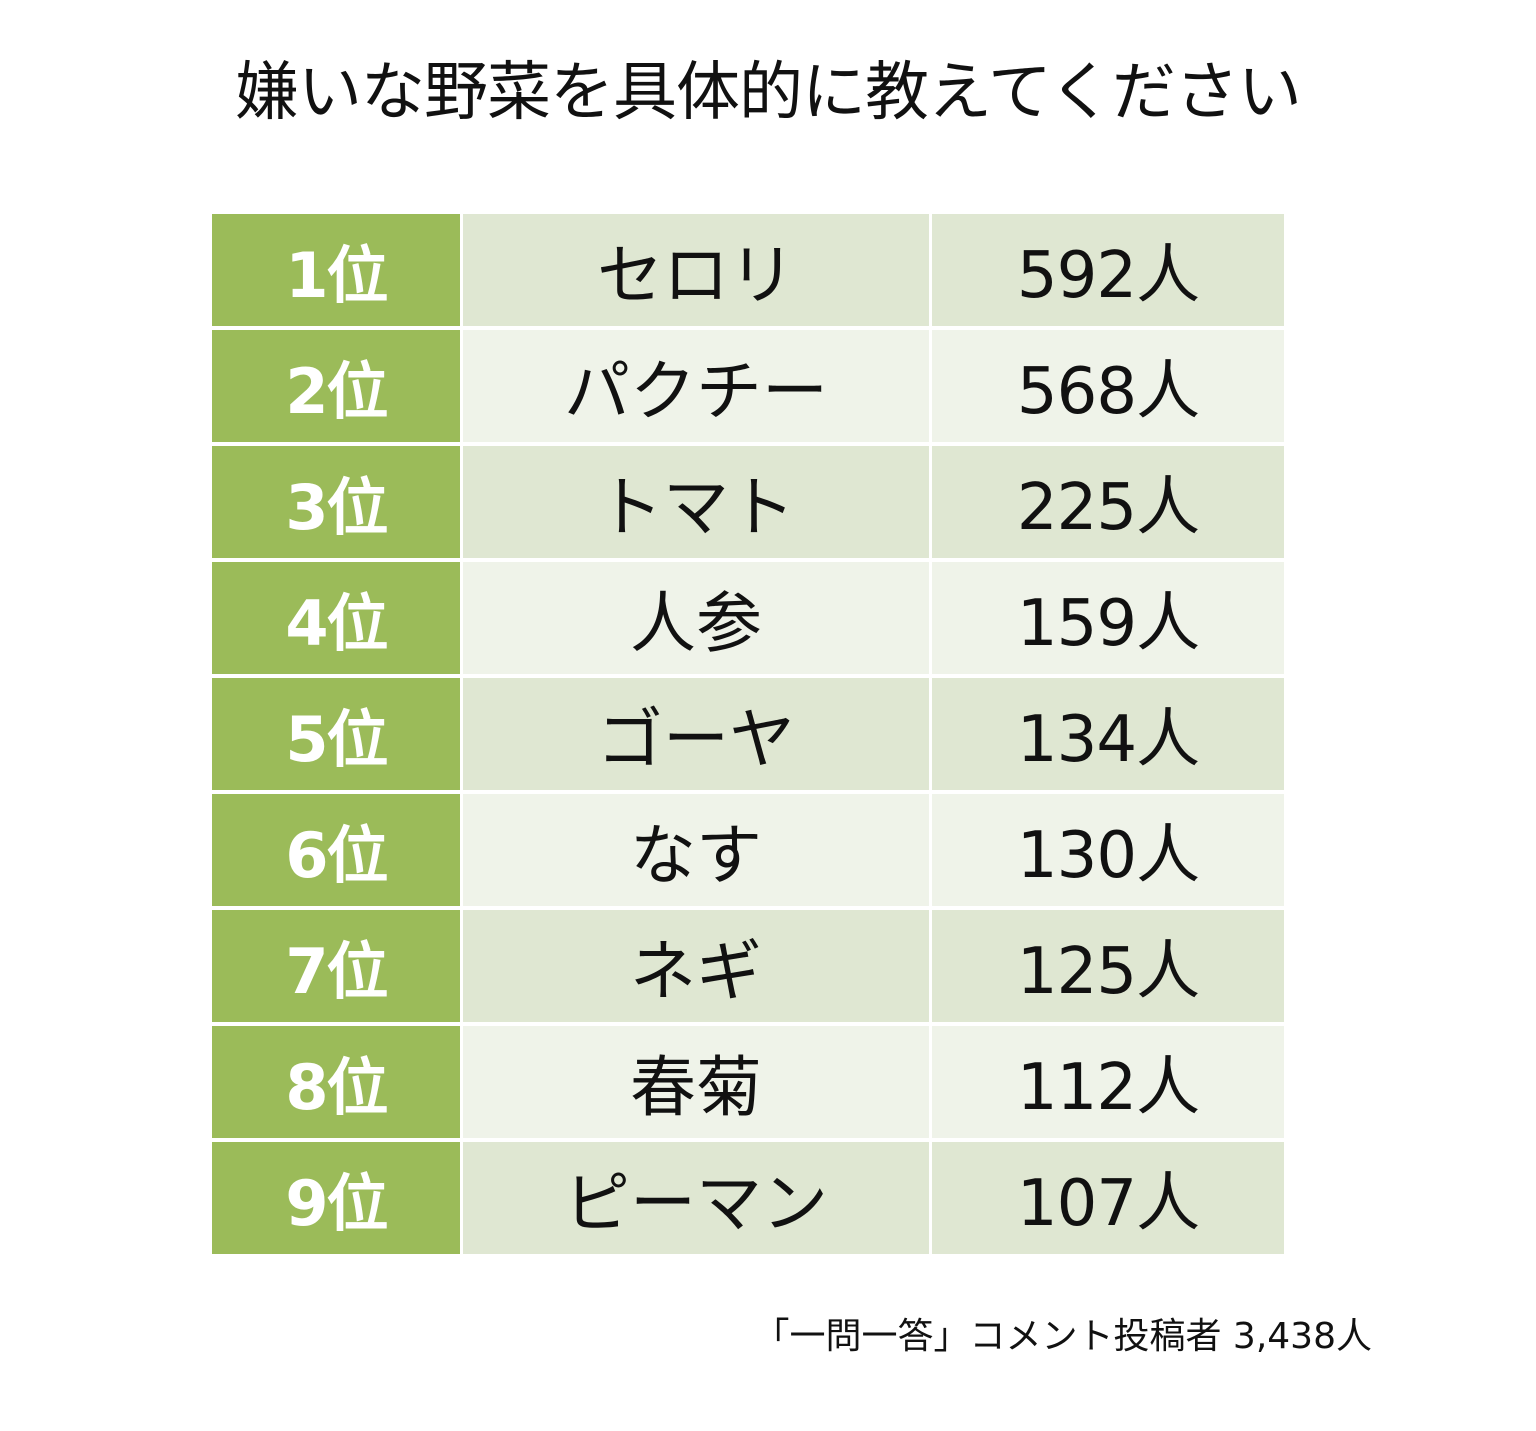  I want to click on vegetable-cell: トマト, so click(696, 502).